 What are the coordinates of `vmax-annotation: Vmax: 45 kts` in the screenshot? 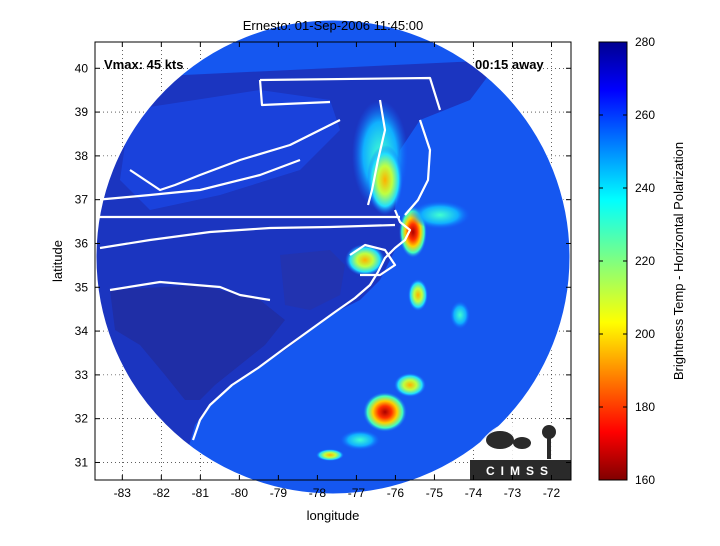 It's located at (144, 64).